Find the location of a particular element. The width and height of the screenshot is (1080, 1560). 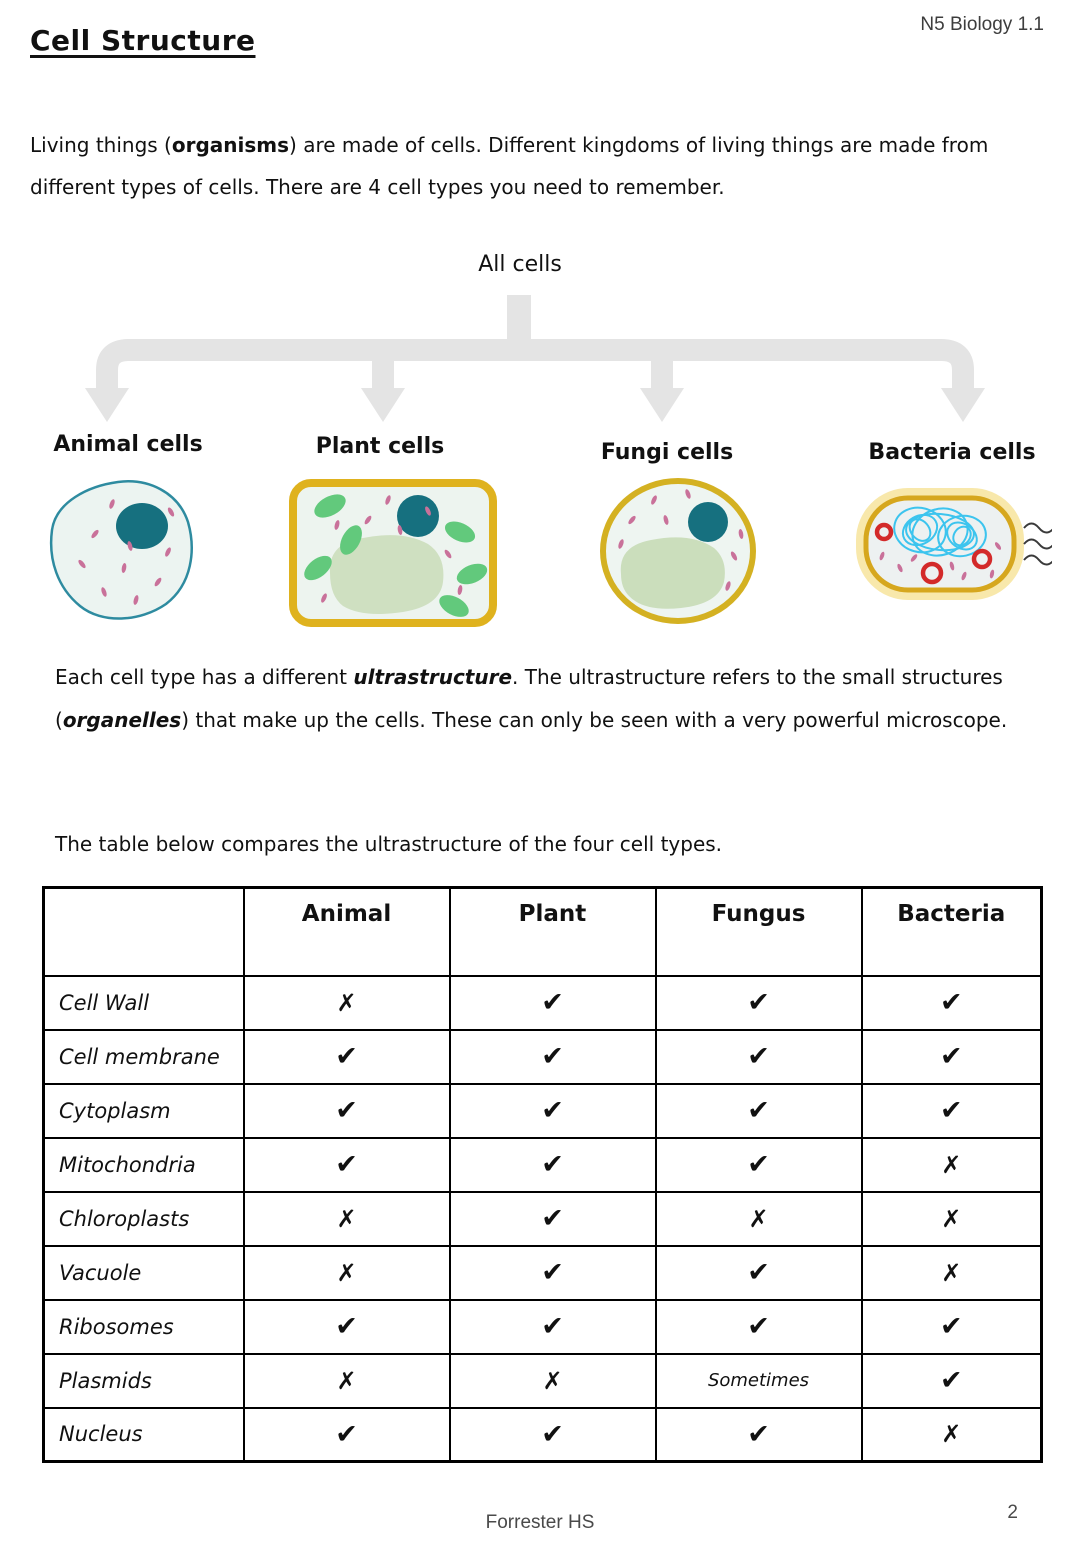

label-plant-cells: Plant cells is located at coordinates (380, 446).